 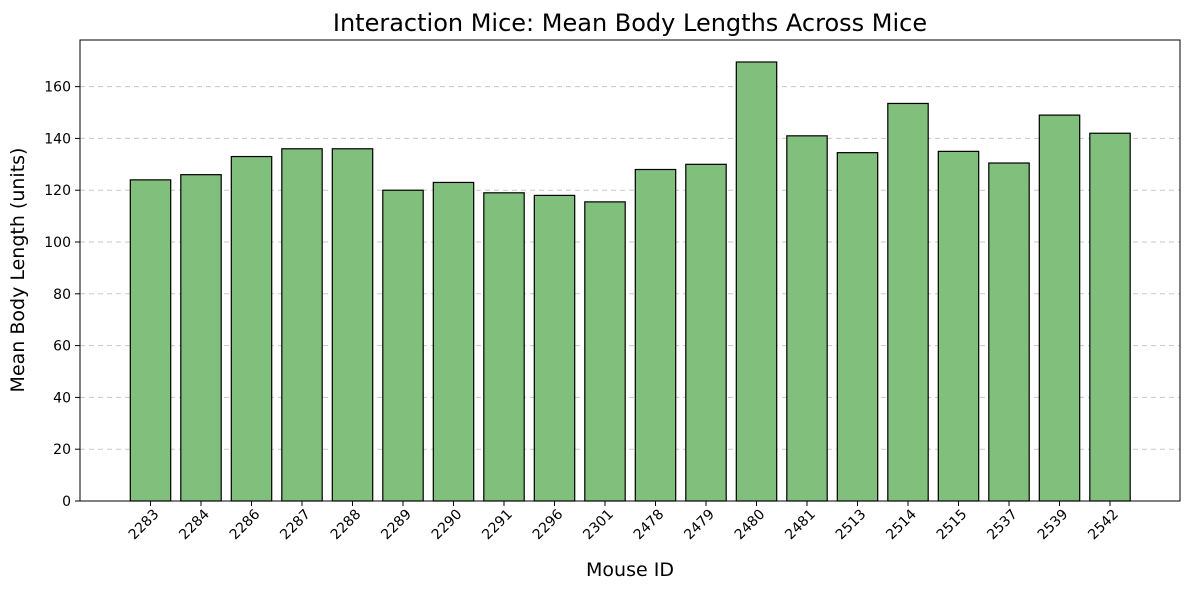 I want to click on x-tick-label: 2537, so click(x=1002, y=525).